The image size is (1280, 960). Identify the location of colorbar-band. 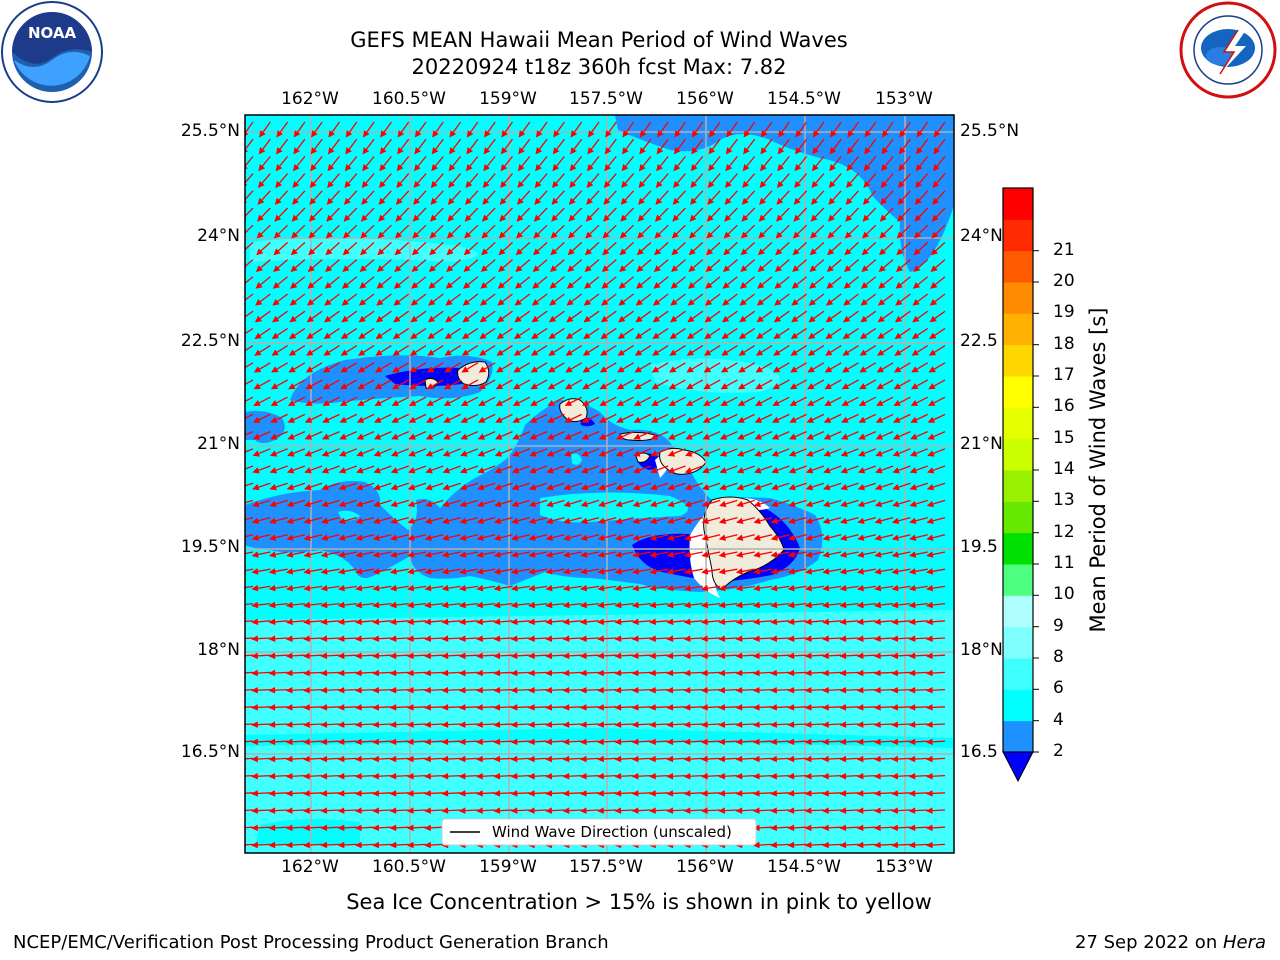
(1018, 486).